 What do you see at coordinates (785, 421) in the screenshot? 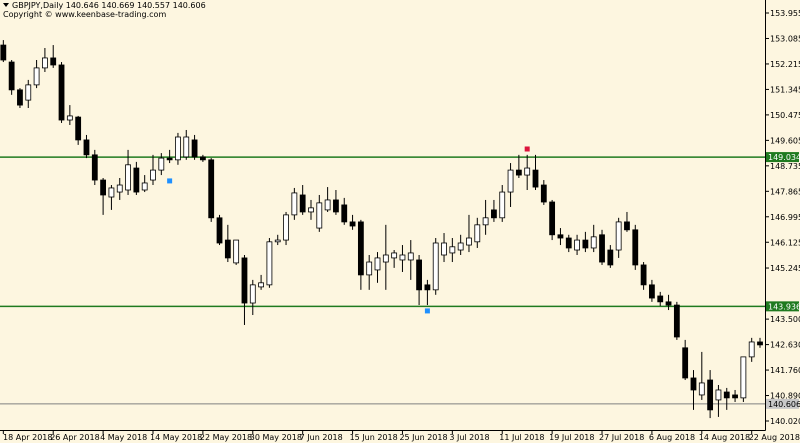
I see `y-tick-label: 140.020` at bounding box center [785, 421].